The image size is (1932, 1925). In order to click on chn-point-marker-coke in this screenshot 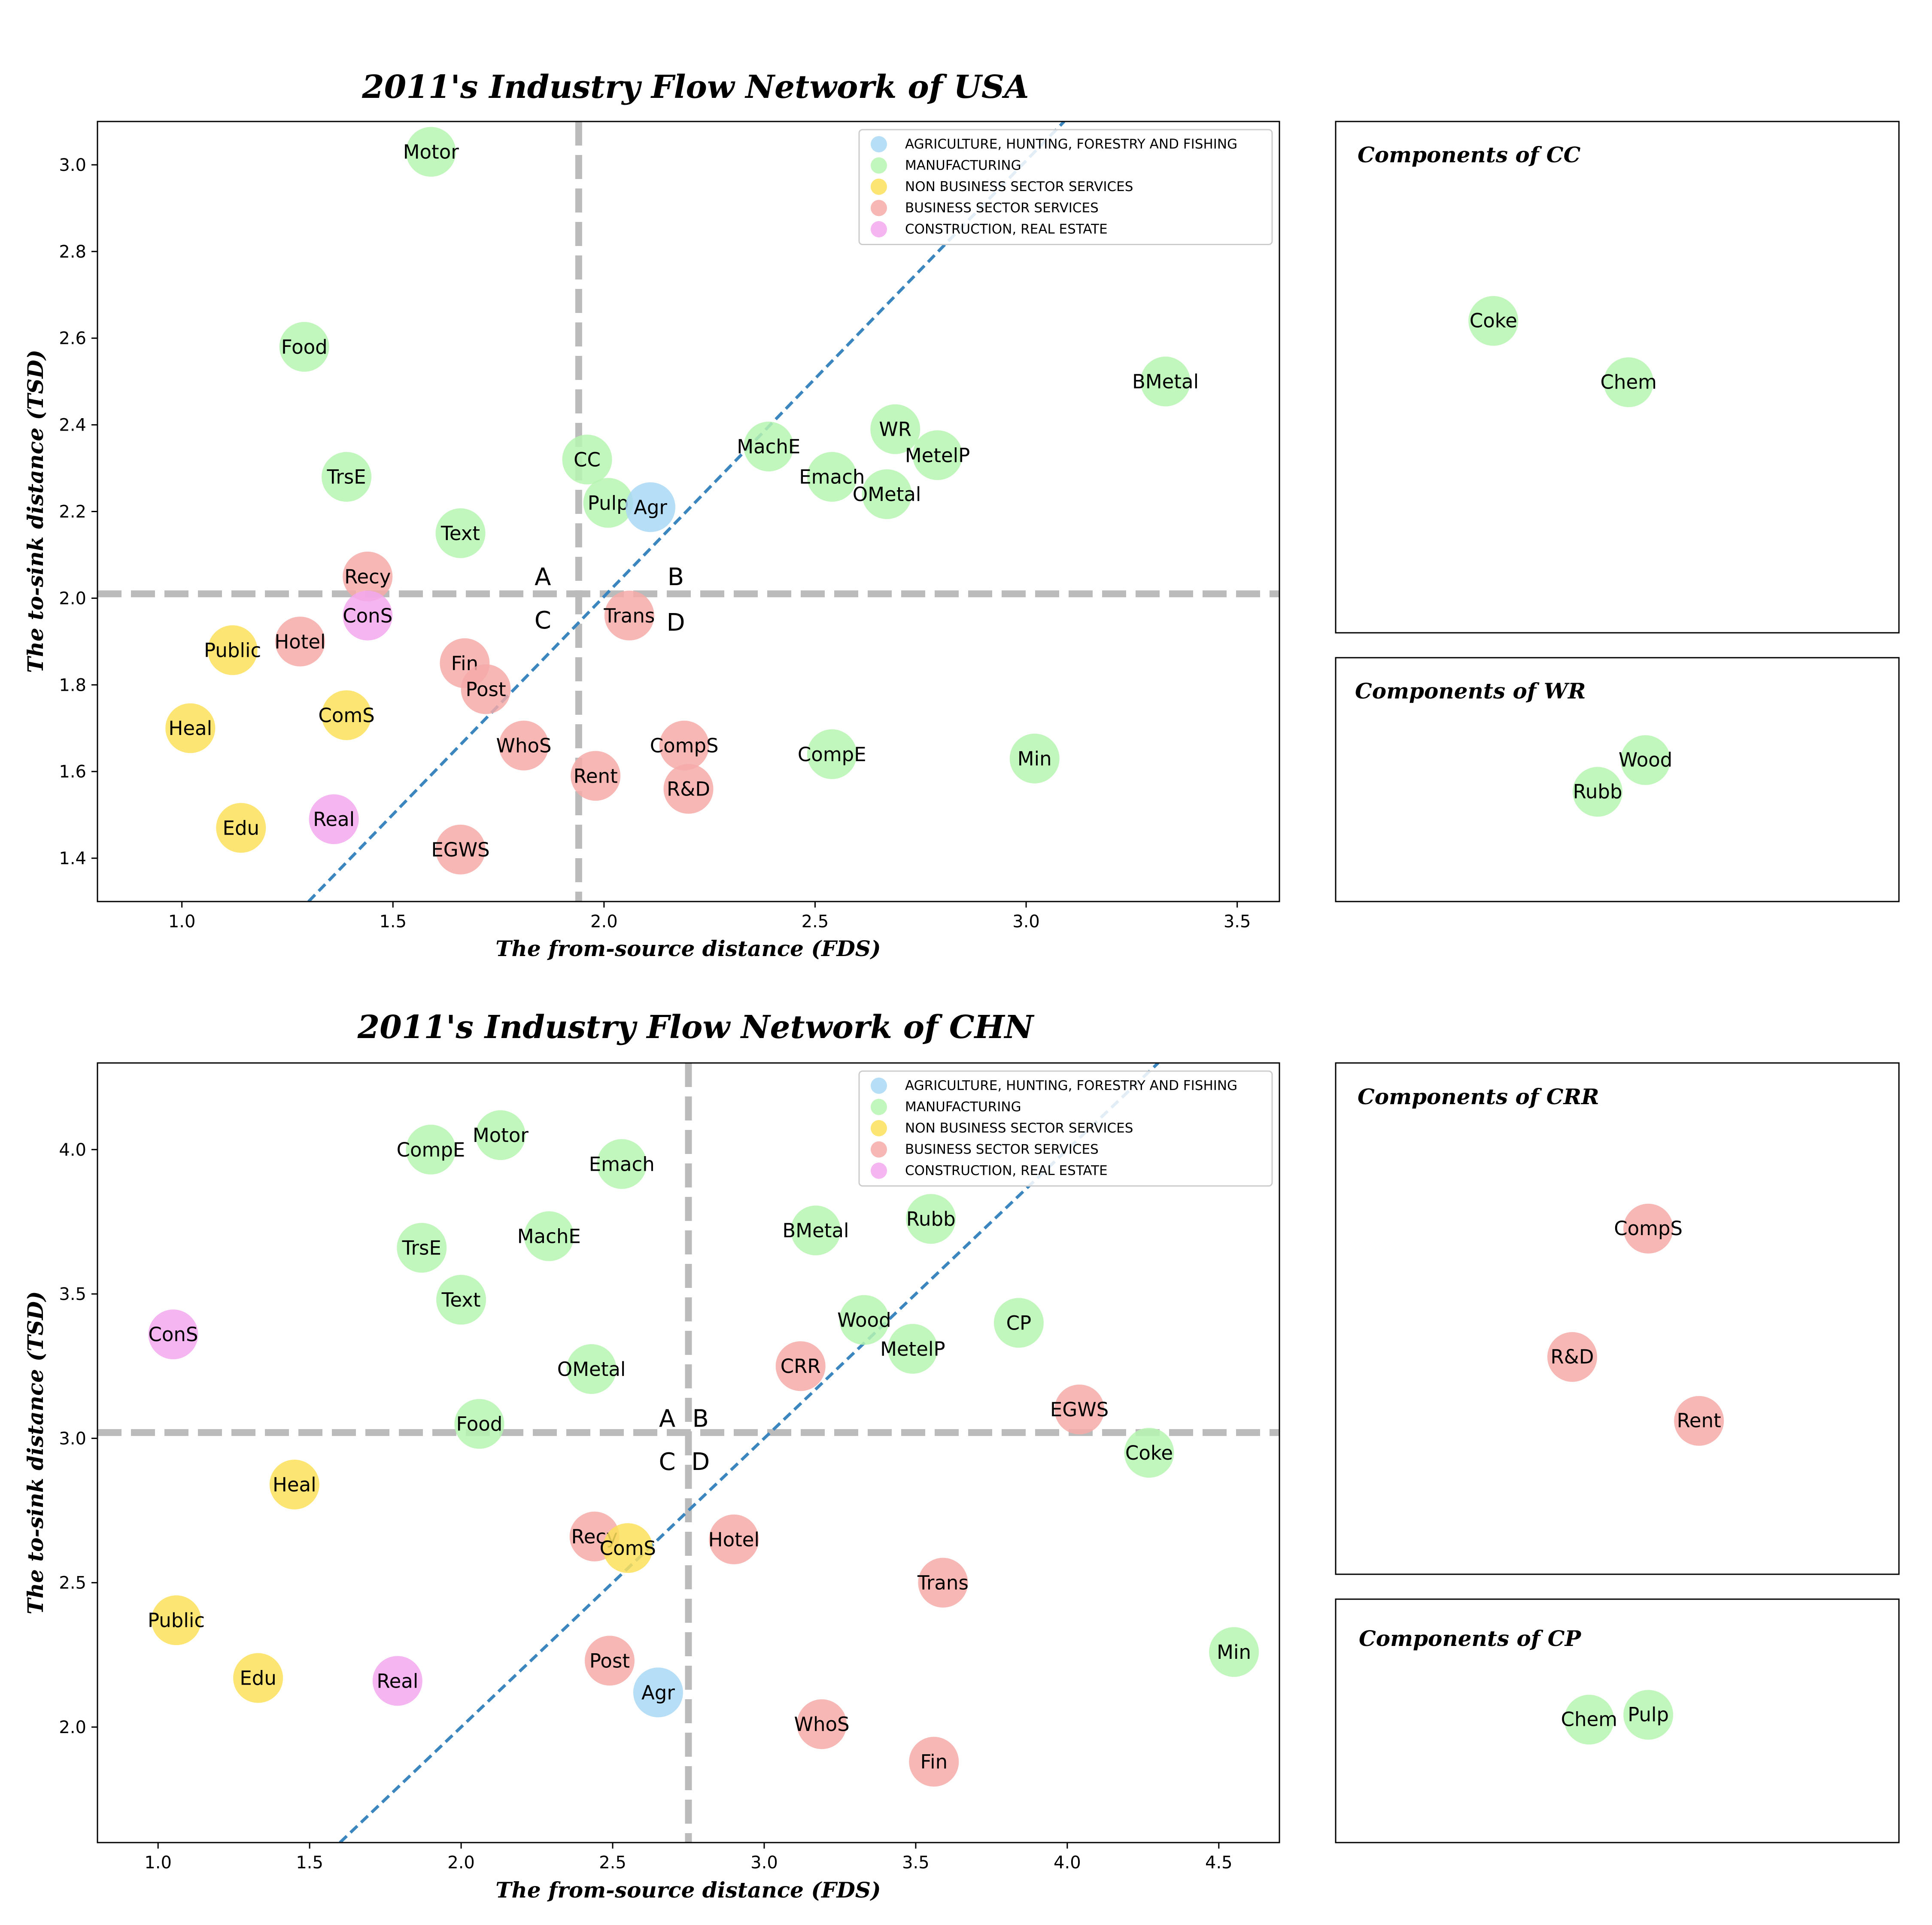, I will do `click(1149, 1453)`.